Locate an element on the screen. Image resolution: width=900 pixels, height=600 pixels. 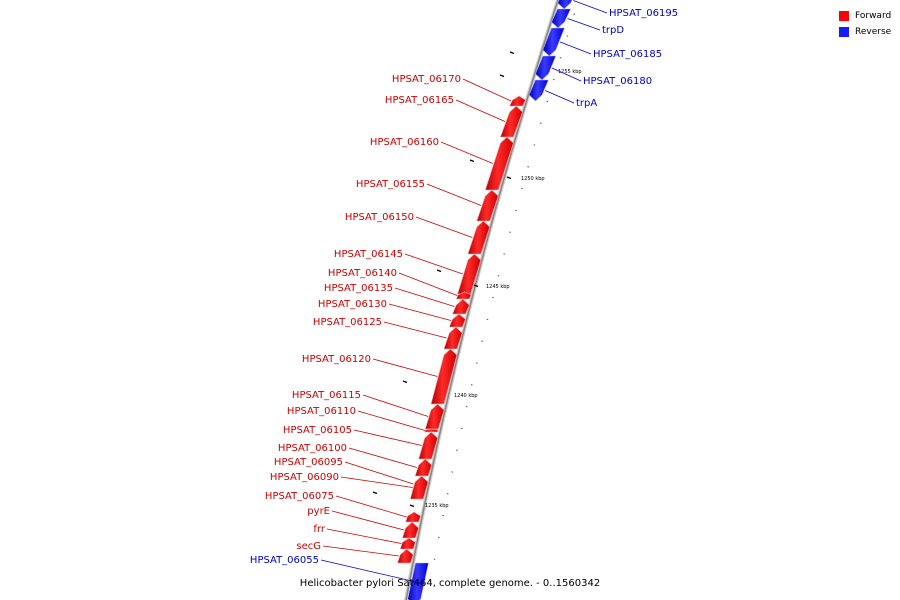
gene-label: HPSAT_06150 is located at coordinates (379, 217).